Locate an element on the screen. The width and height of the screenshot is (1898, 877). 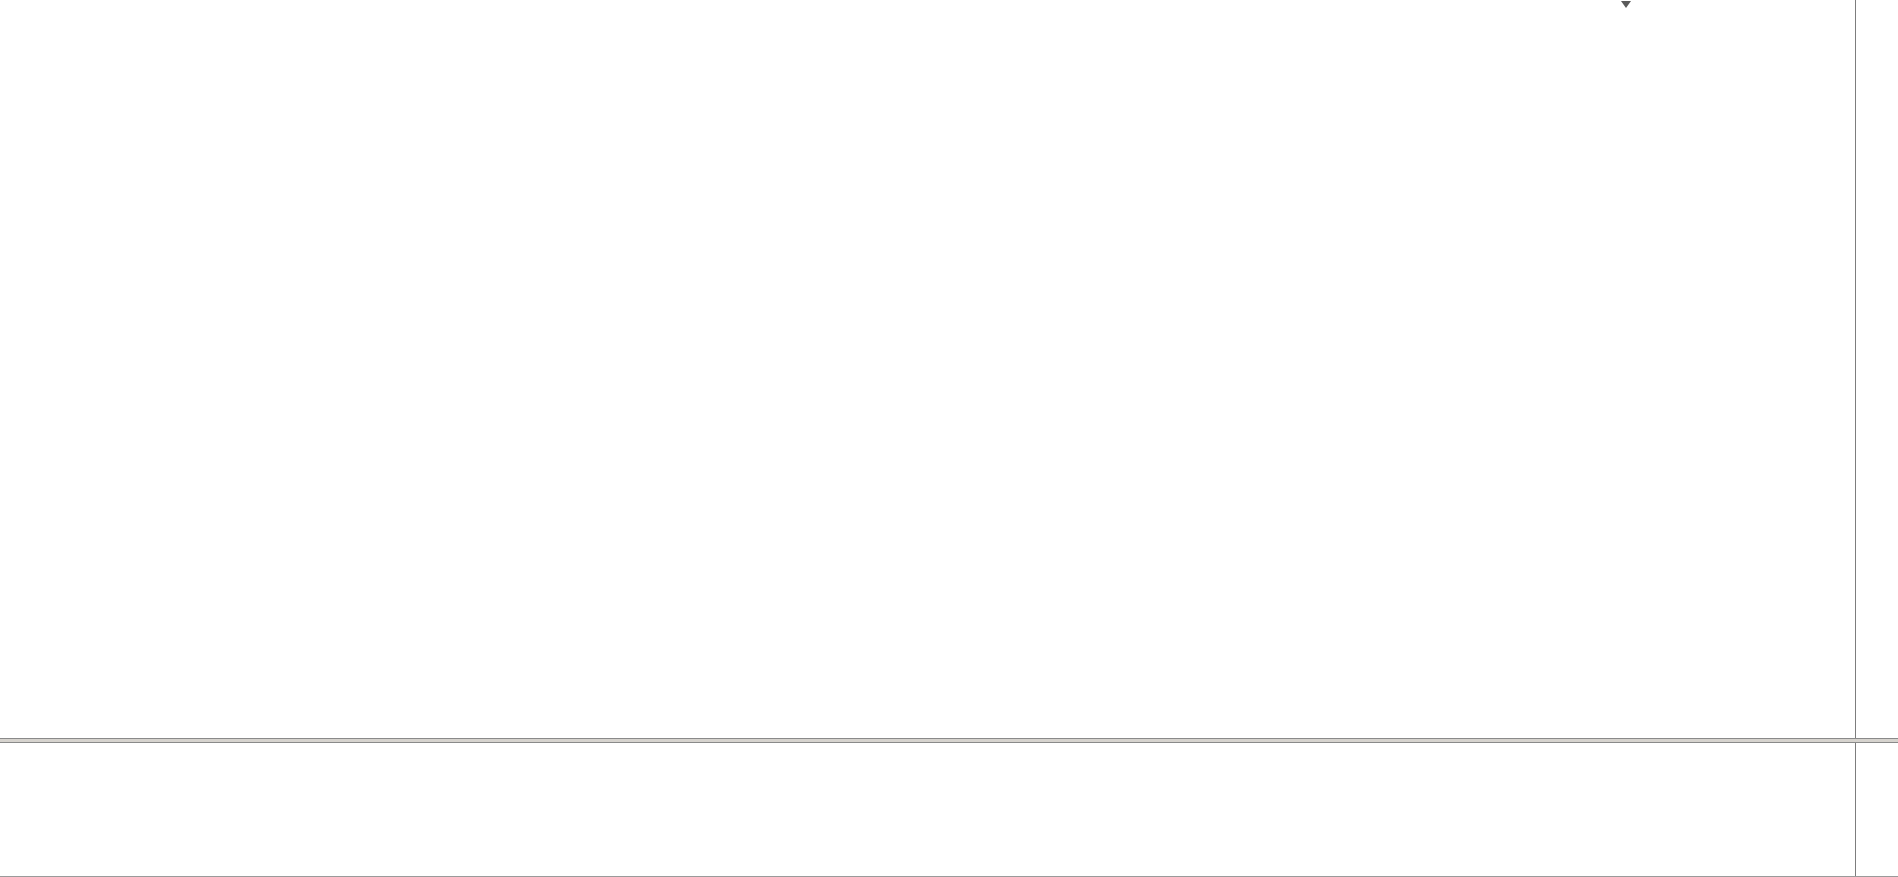
price-axis is located at coordinates (1876, 438).